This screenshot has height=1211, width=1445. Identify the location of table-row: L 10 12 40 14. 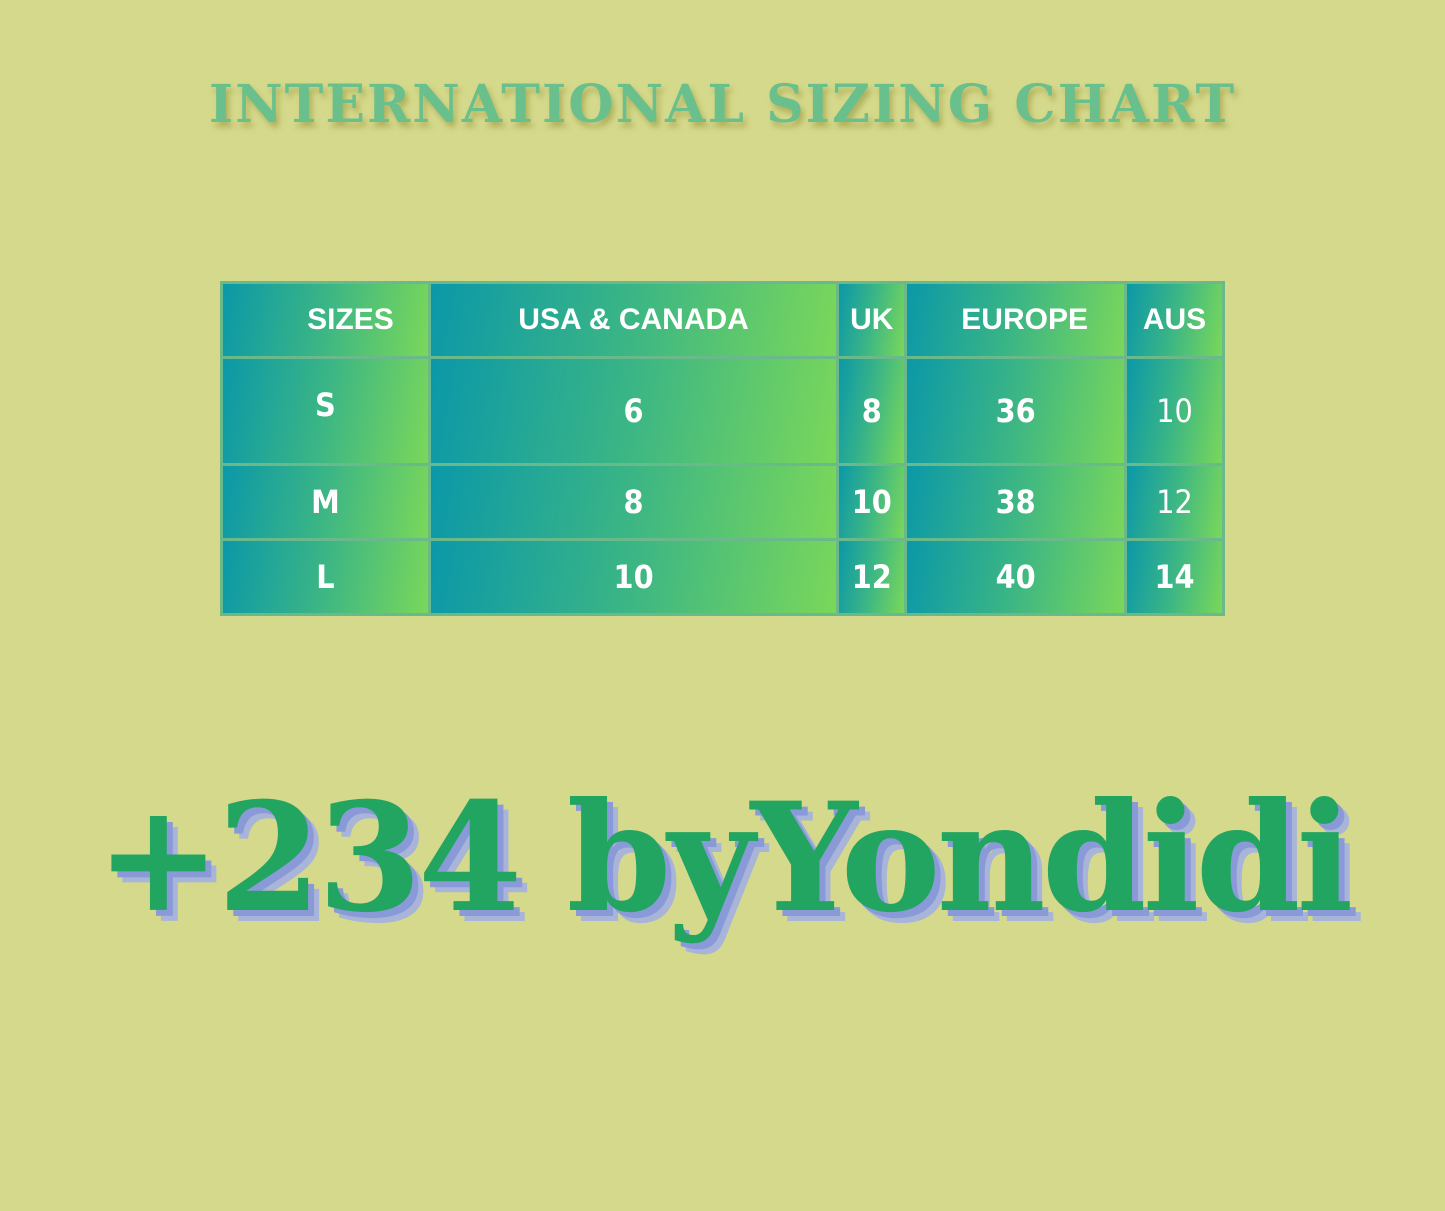
(722, 577).